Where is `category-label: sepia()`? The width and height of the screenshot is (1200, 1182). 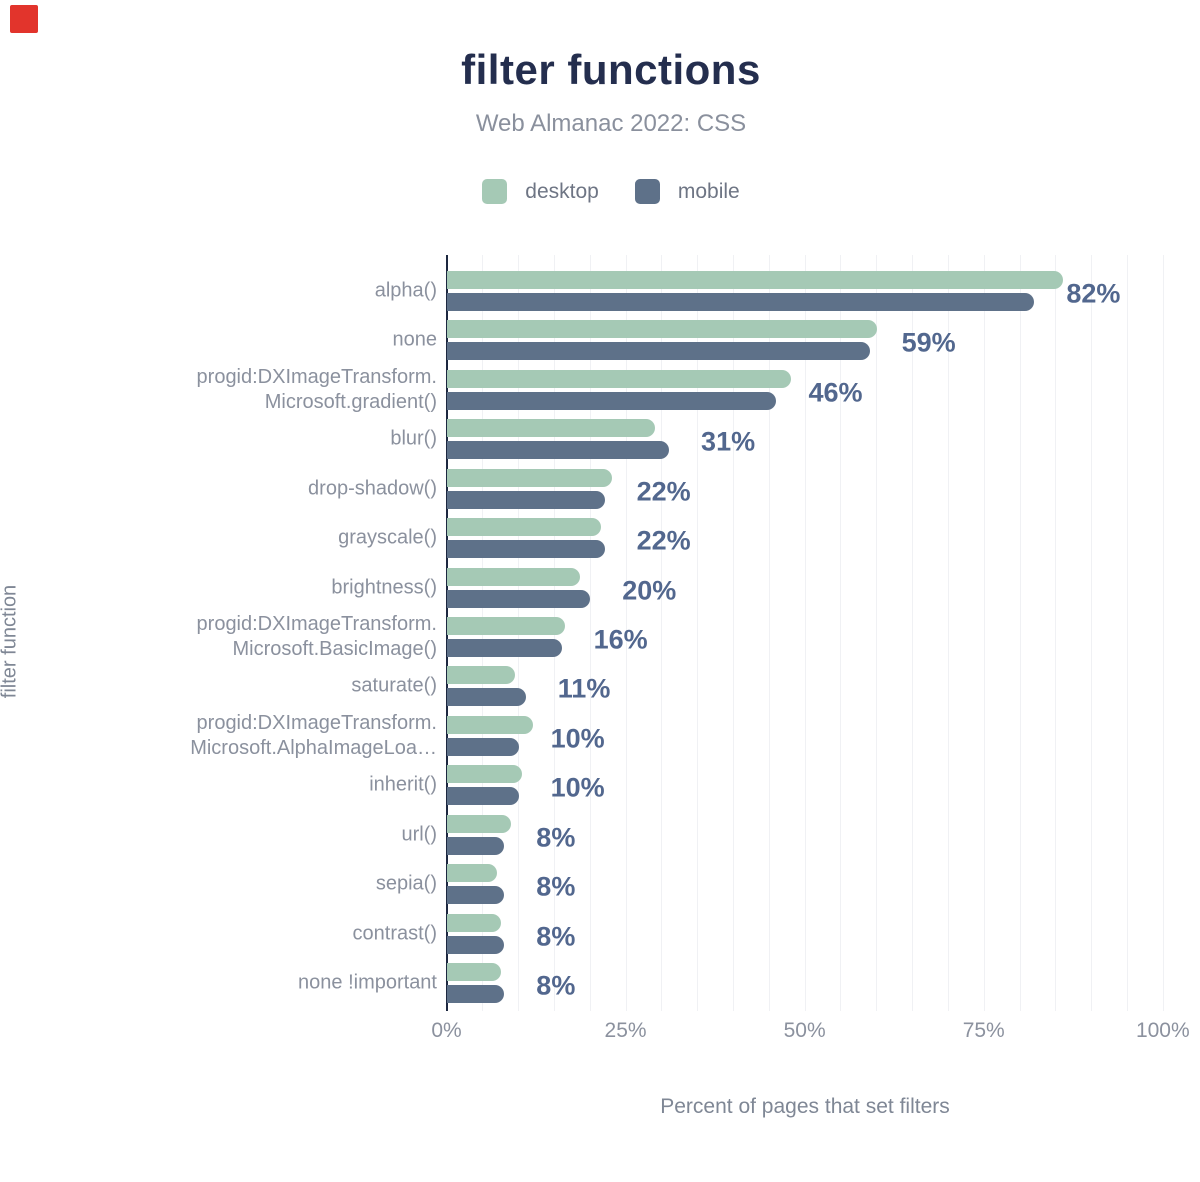 category-label: sepia() is located at coordinates (406, 883).